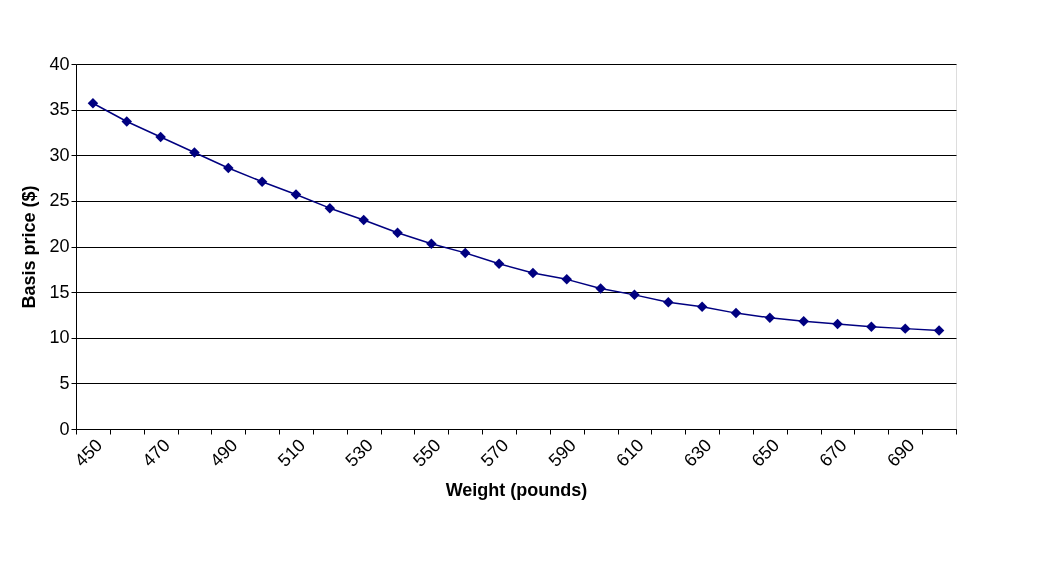  What do you see at coordinates (88, 453) in the screenshot?
I see `x-tick-label: 450` at bounding box center [88, 453].